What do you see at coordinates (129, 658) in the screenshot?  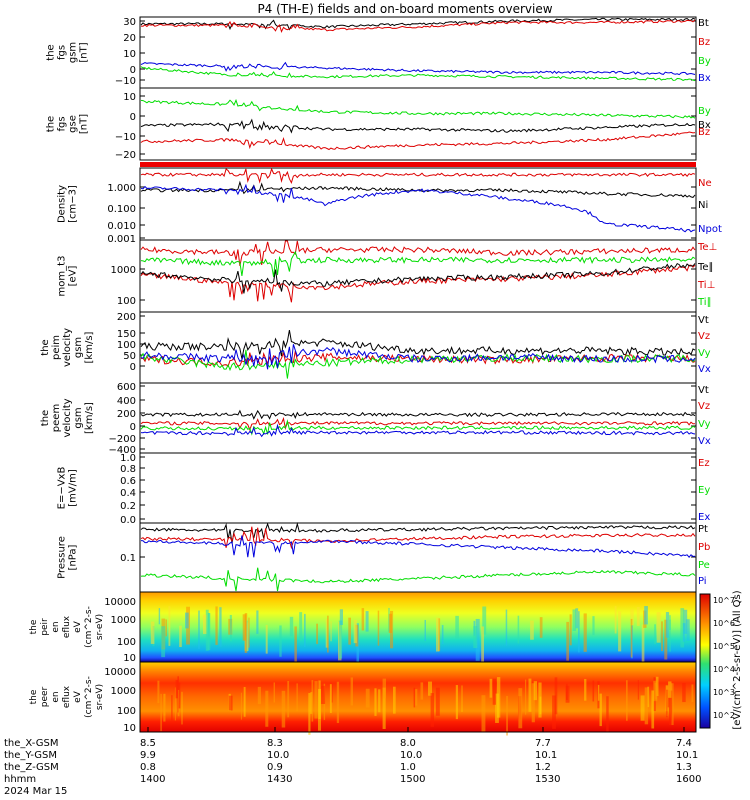 I see `y-tick-label: 10` at bounding box center [129, 658].